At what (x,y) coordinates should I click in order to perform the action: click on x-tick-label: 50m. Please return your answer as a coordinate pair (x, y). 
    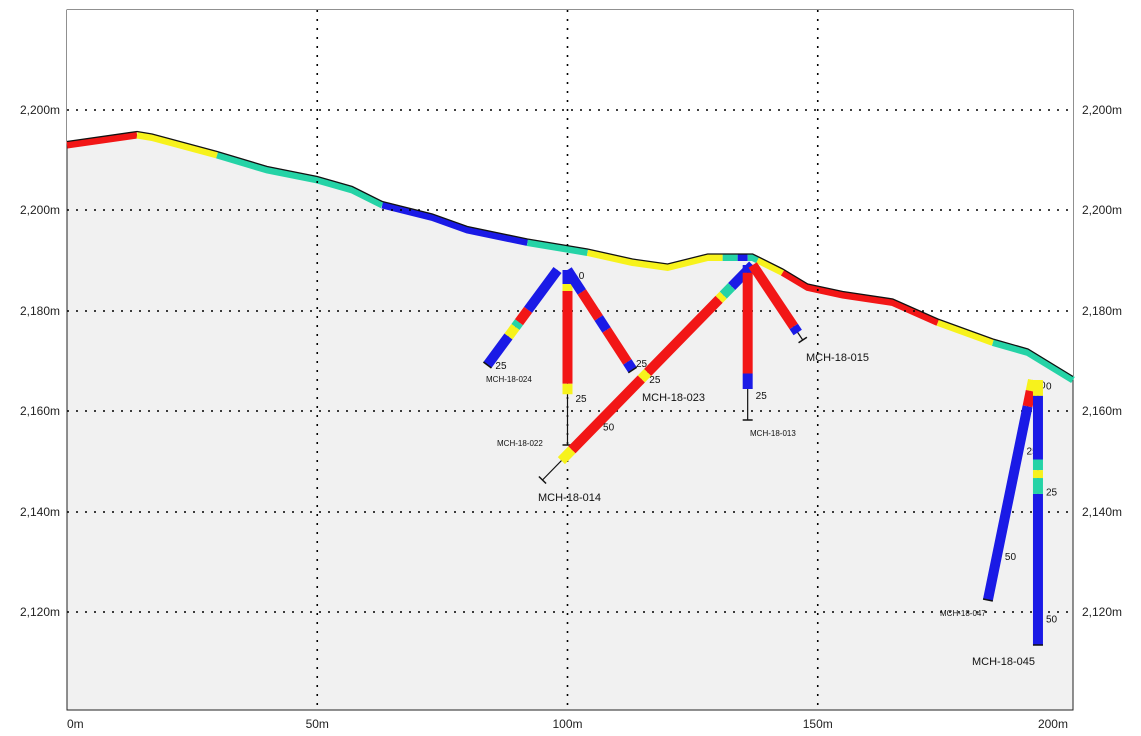
    Looking at the image, I should click on (317, 724).